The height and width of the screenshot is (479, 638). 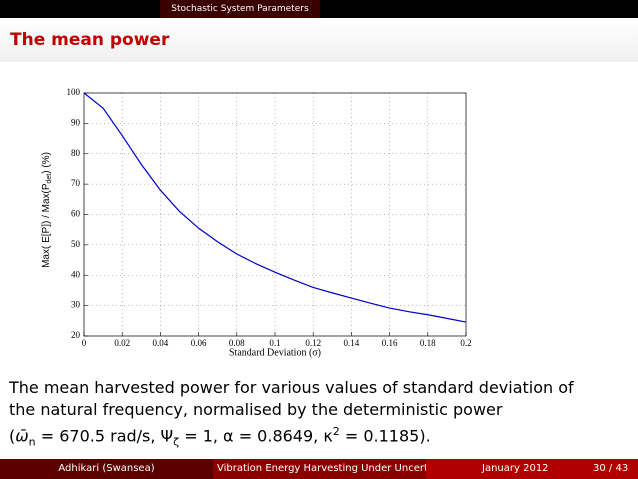 I want to click on title-bar: The mean power, so click(x=319, y=40).